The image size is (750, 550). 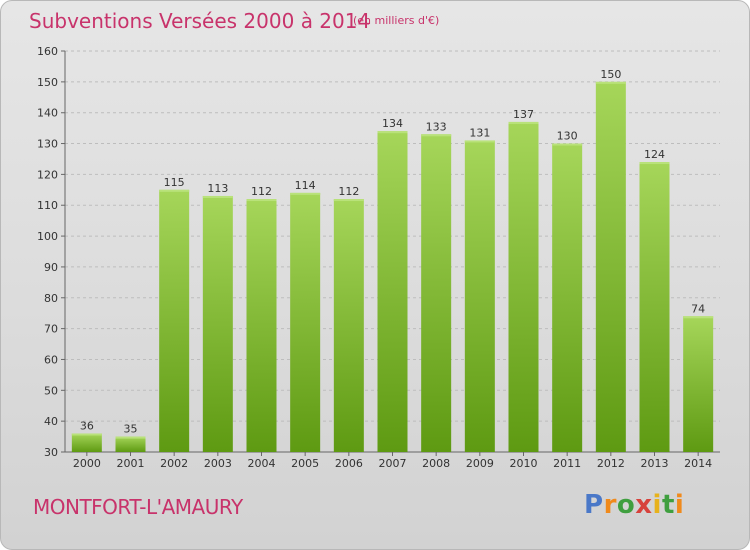 I want to click on y-tick-label-80: 80, so click(x=51, y=298).